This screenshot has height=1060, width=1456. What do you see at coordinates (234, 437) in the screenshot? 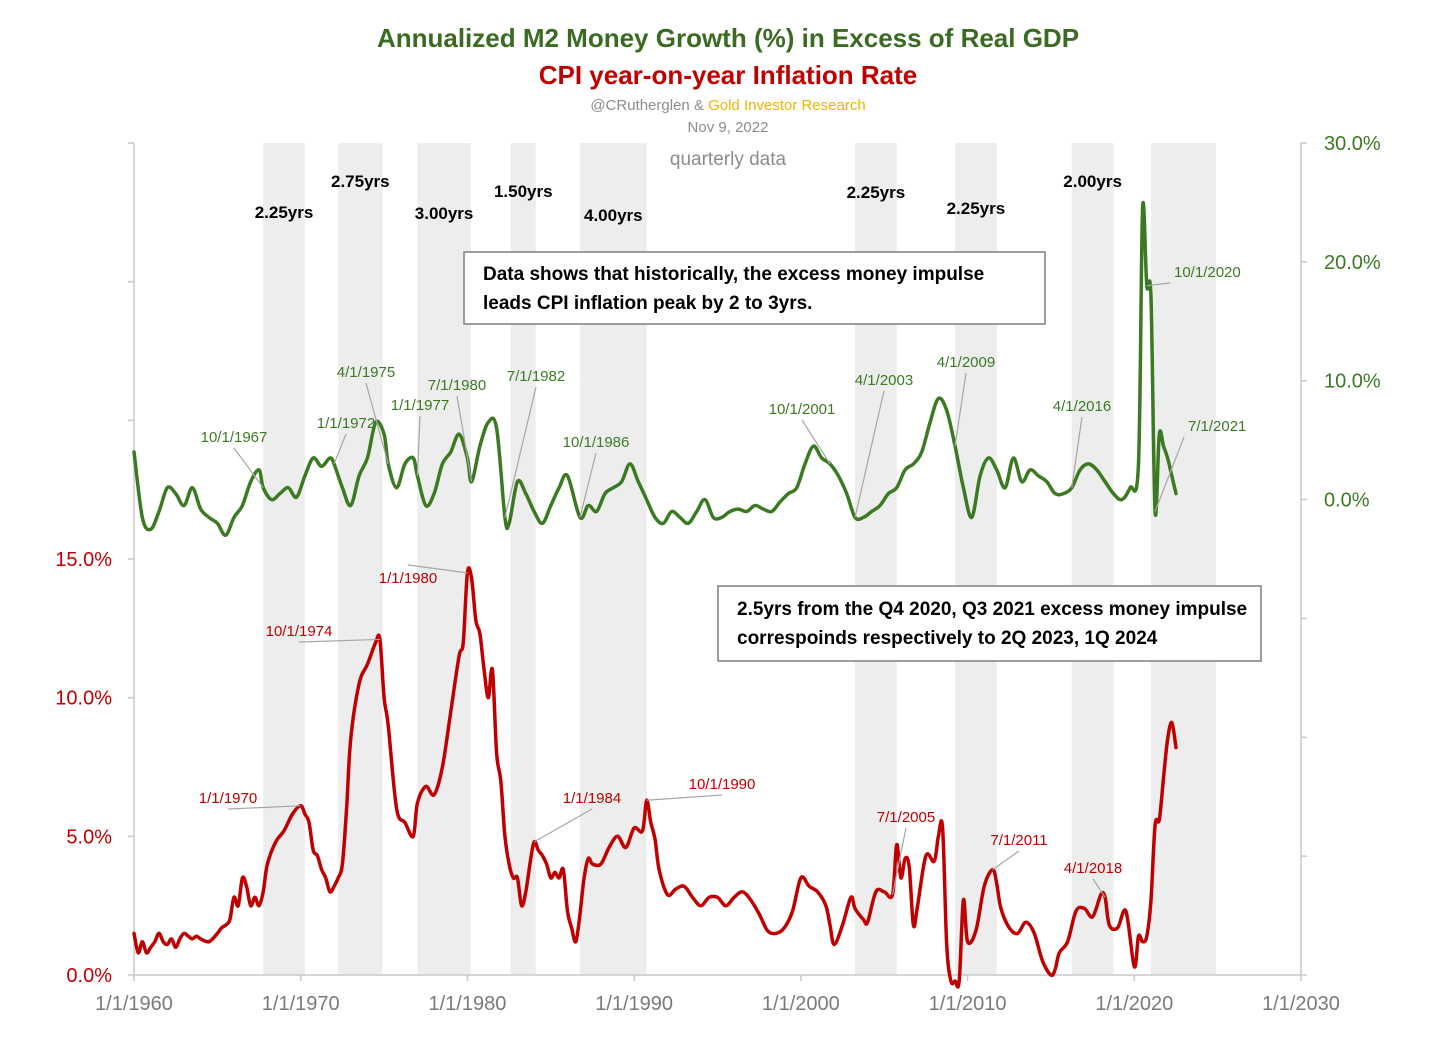
I see `annotation-label: 10/1/1967` at bounding box center [234, 437].